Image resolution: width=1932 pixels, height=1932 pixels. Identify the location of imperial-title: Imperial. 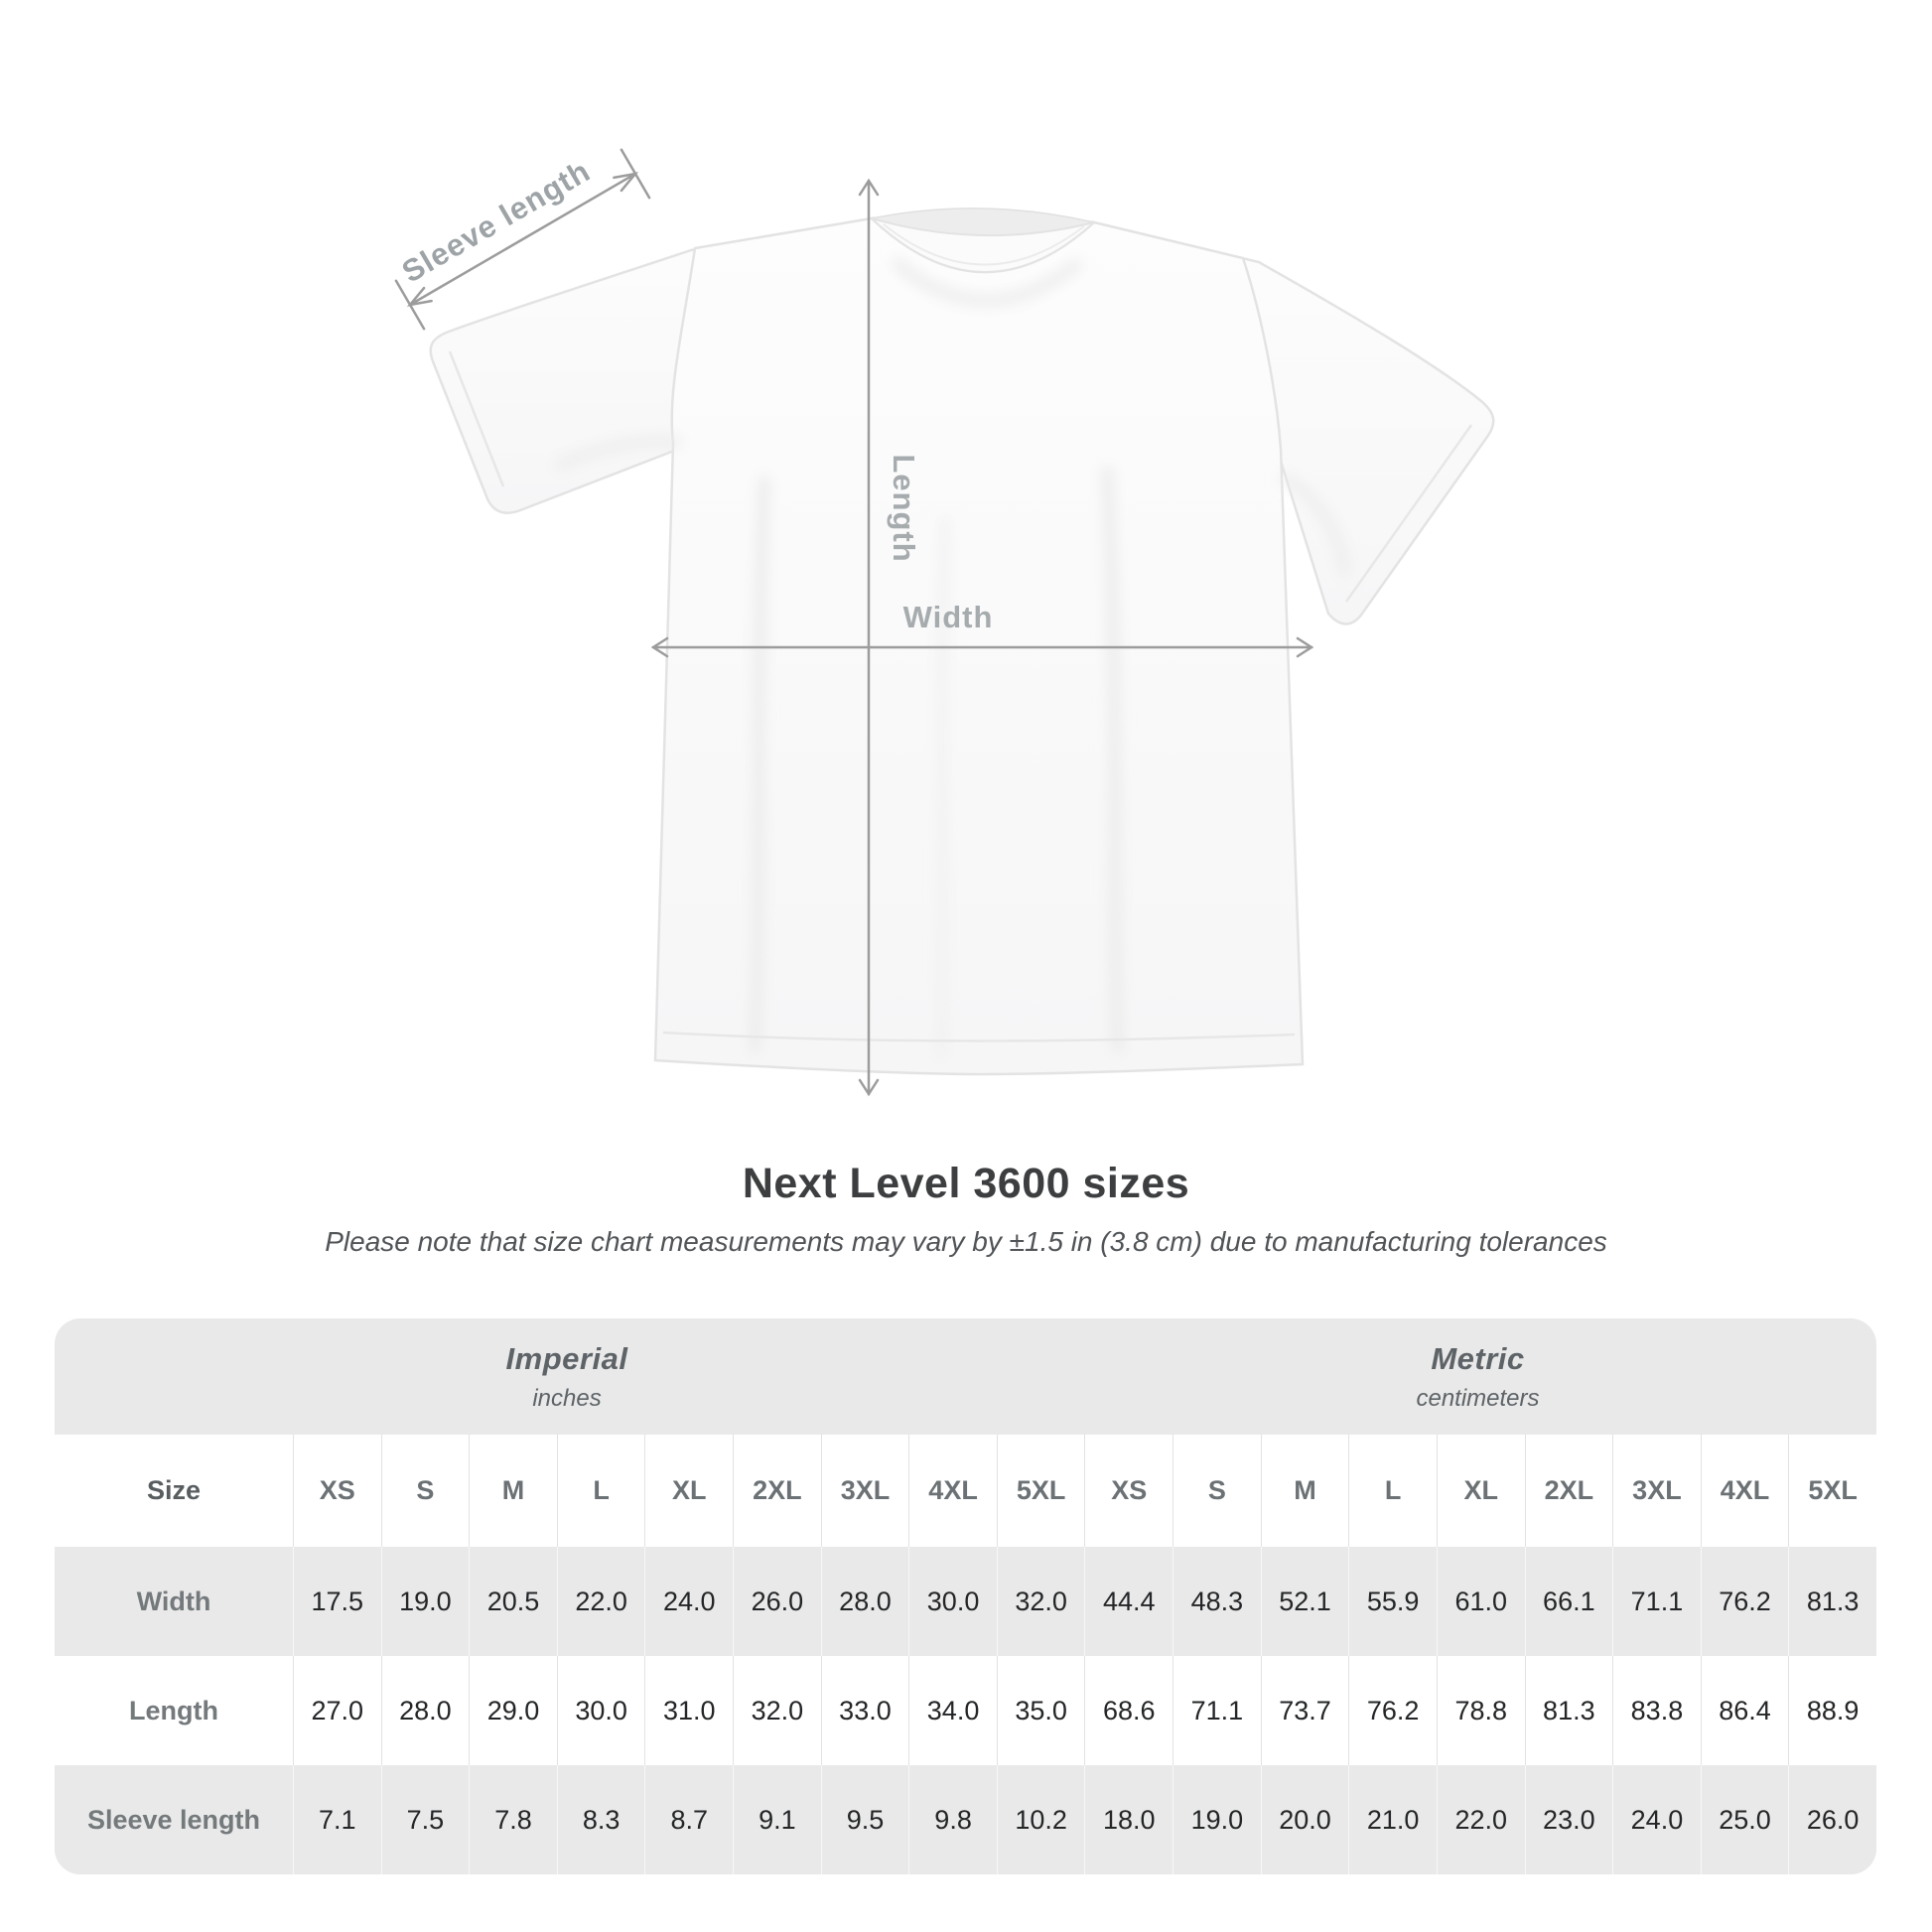
(566, 1358).